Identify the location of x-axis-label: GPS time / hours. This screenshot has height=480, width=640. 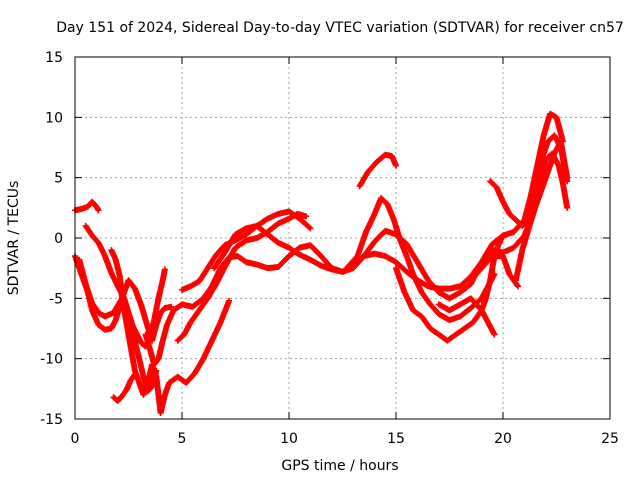
(339, 466).